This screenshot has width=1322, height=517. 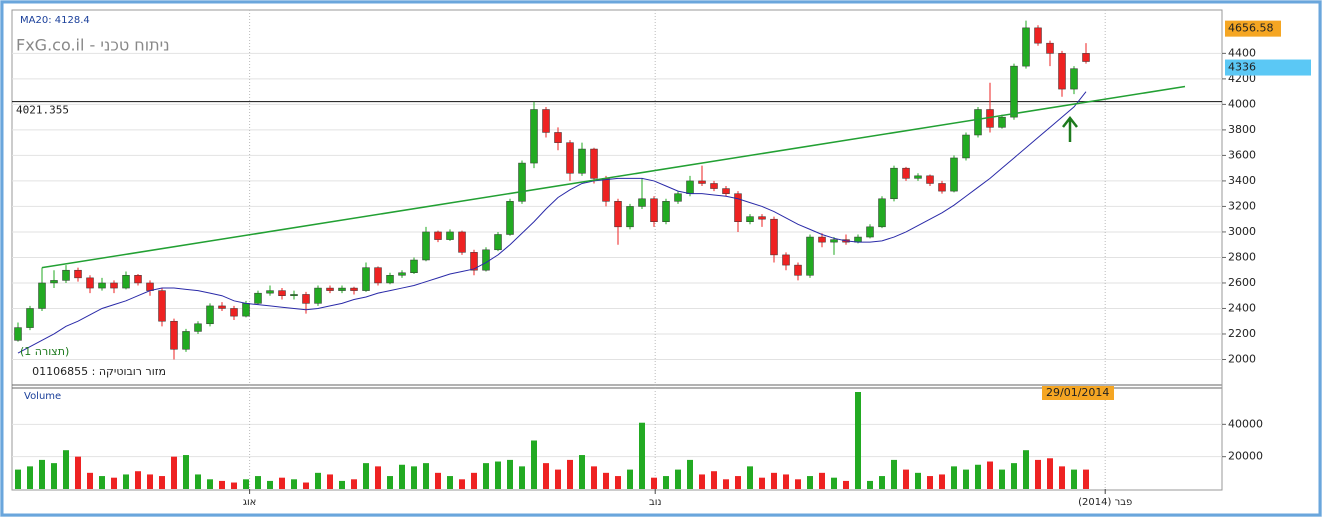 What do you see at coordinates (1242, 256) in the screenshot?
I see `y-tick-label: 2800` at bounding box center [1242, 256].